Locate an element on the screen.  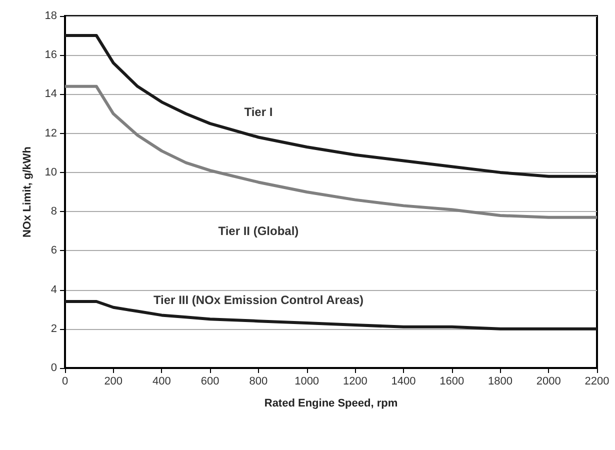
text: Tier II (Global) is located at coordinates (258, 231).